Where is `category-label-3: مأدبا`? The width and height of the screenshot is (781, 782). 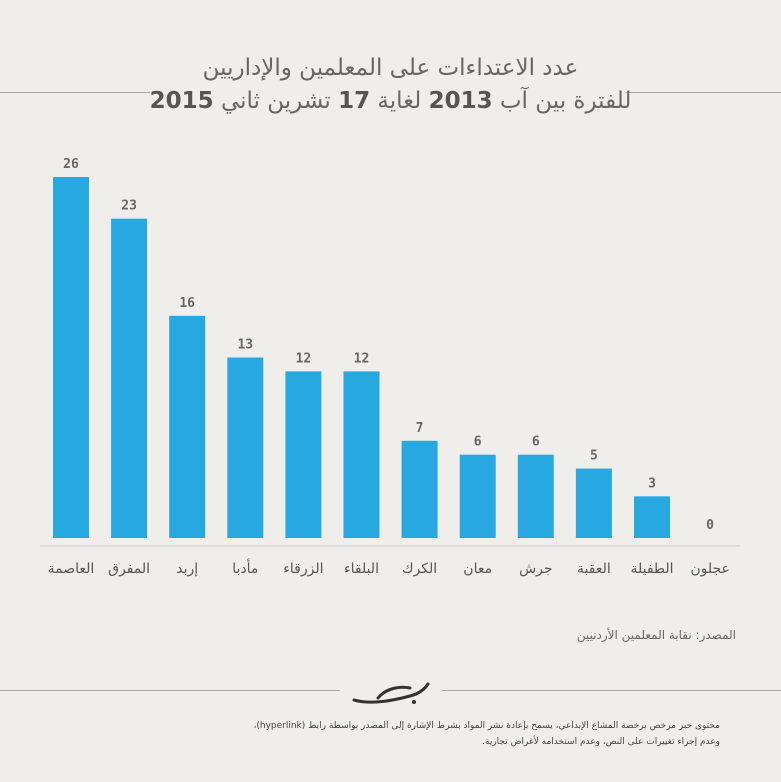 category-label-3: مأدبا is located at coordinates (245, 567).